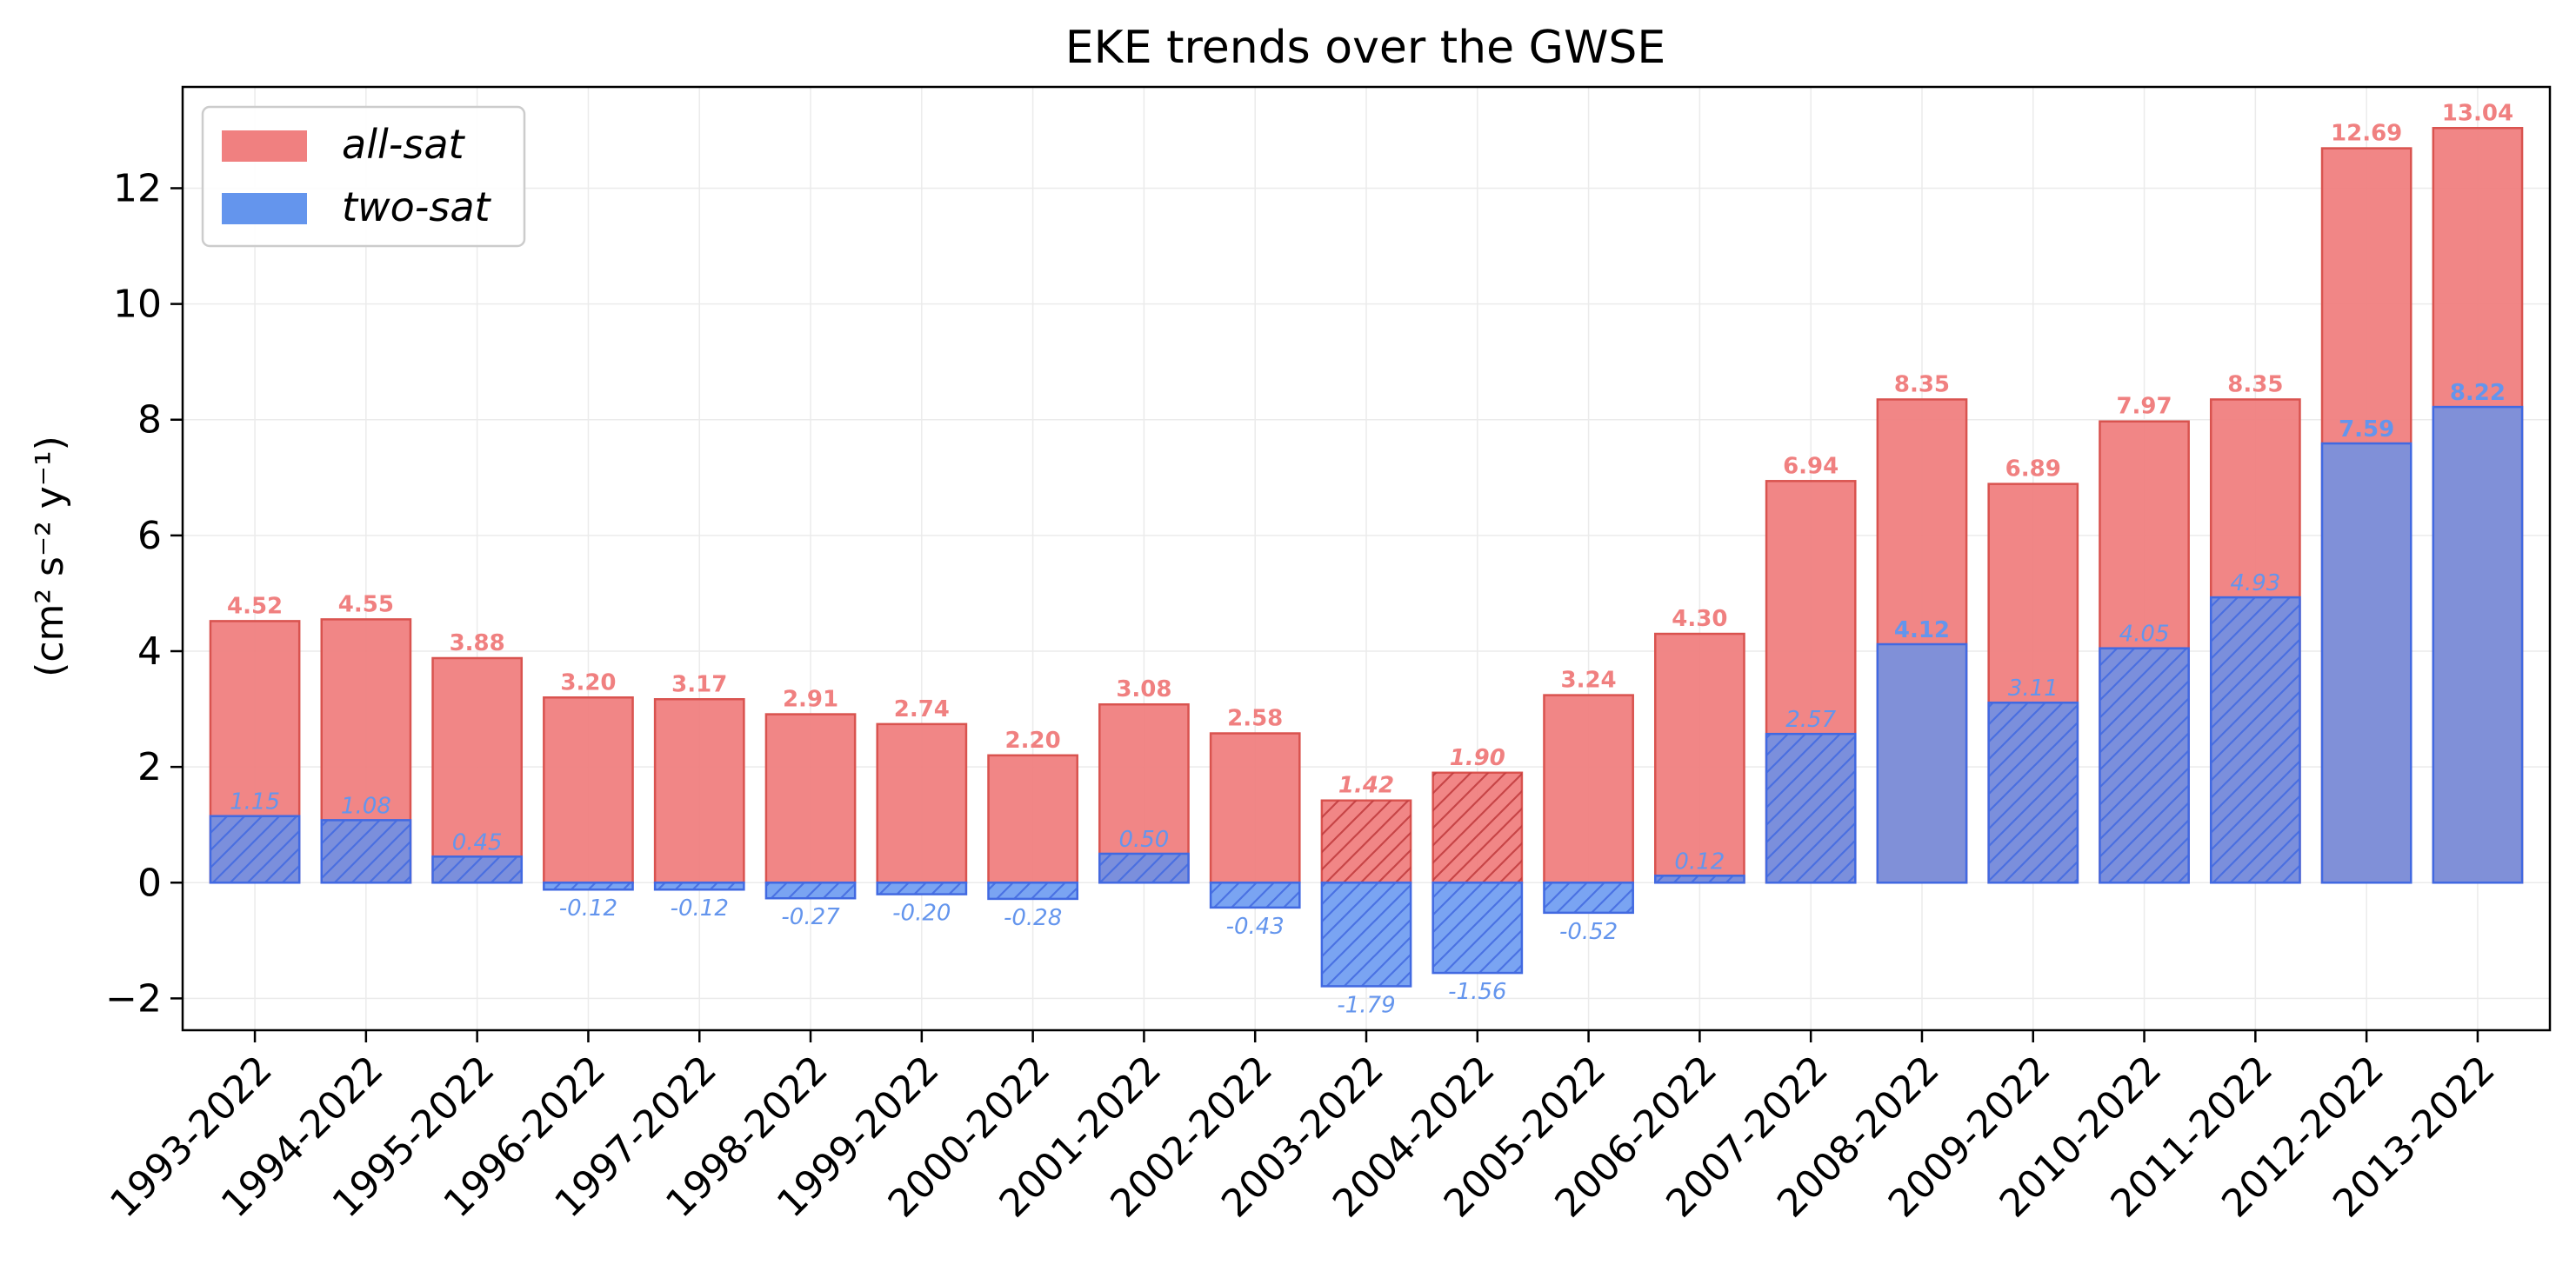 Image resolution: width=2576 pixels, height=1278 pixels. I want to click on y-tick-label: 2, so click(149, 767).